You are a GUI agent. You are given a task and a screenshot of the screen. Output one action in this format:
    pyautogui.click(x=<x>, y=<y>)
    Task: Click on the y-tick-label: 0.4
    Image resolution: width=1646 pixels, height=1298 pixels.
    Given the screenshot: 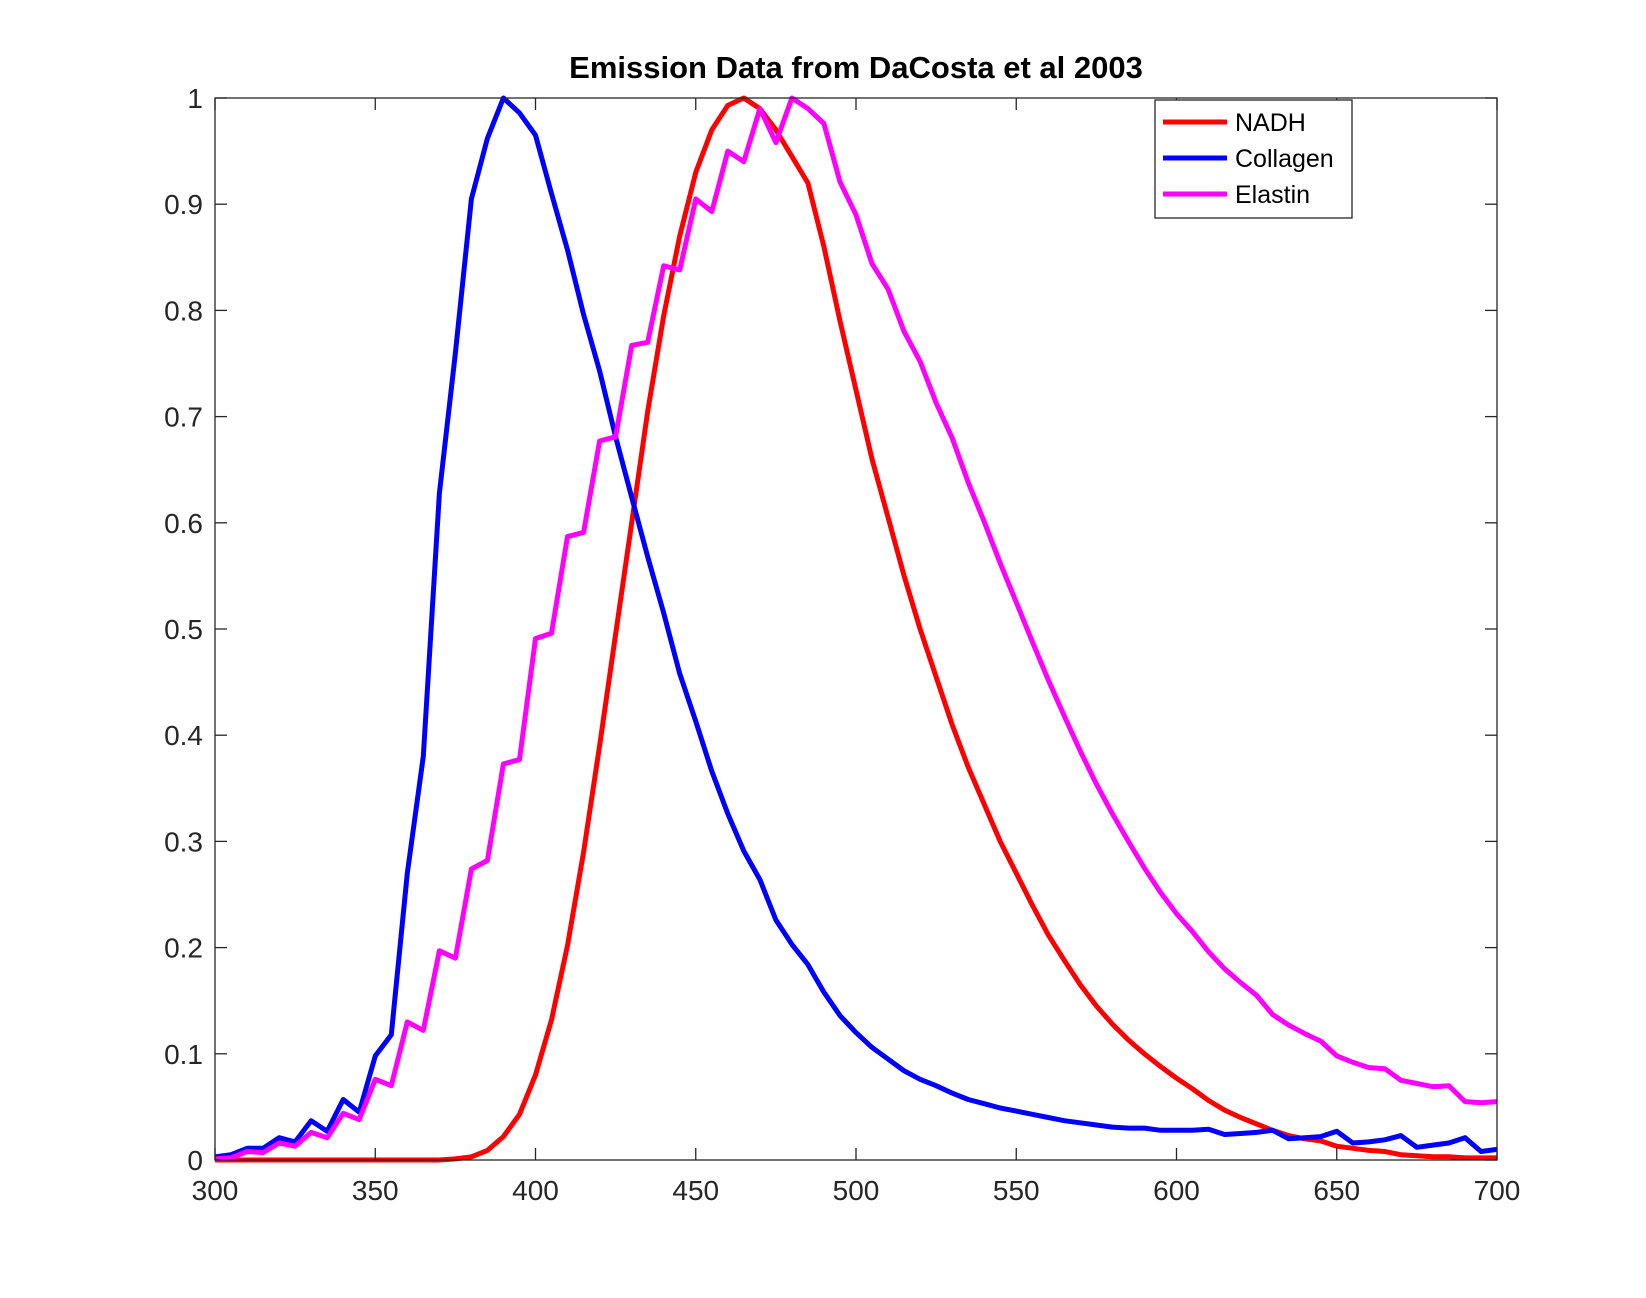 What is the action you would take?
    pyautogui.click(x=183, y=735)
    